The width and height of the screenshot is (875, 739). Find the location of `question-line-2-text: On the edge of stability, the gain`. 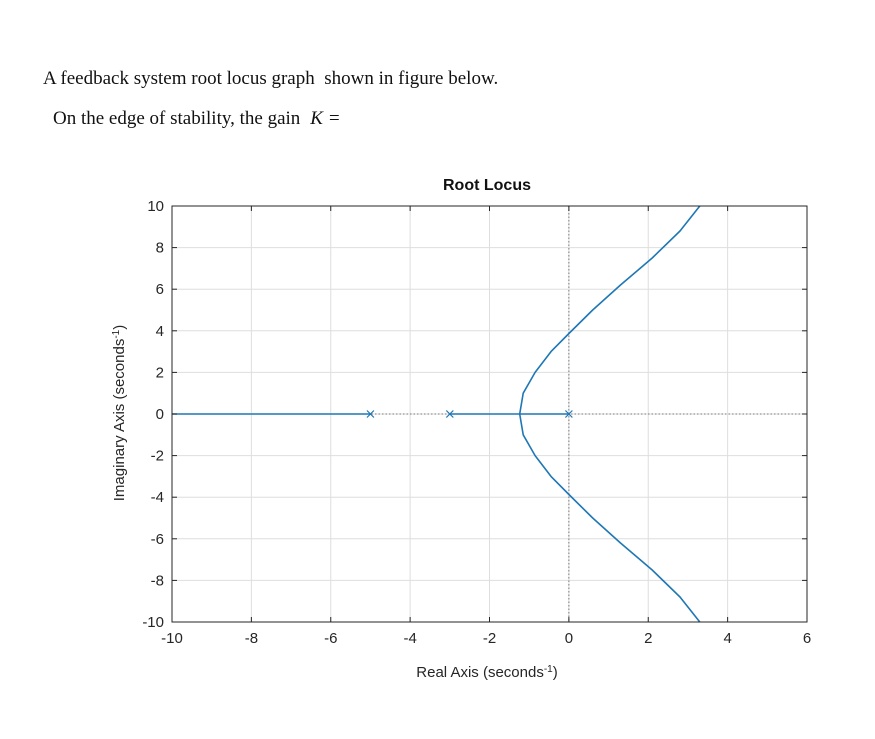

question-line-2-text: On the edge of stability, the gain is located at coordinates (177, 118).